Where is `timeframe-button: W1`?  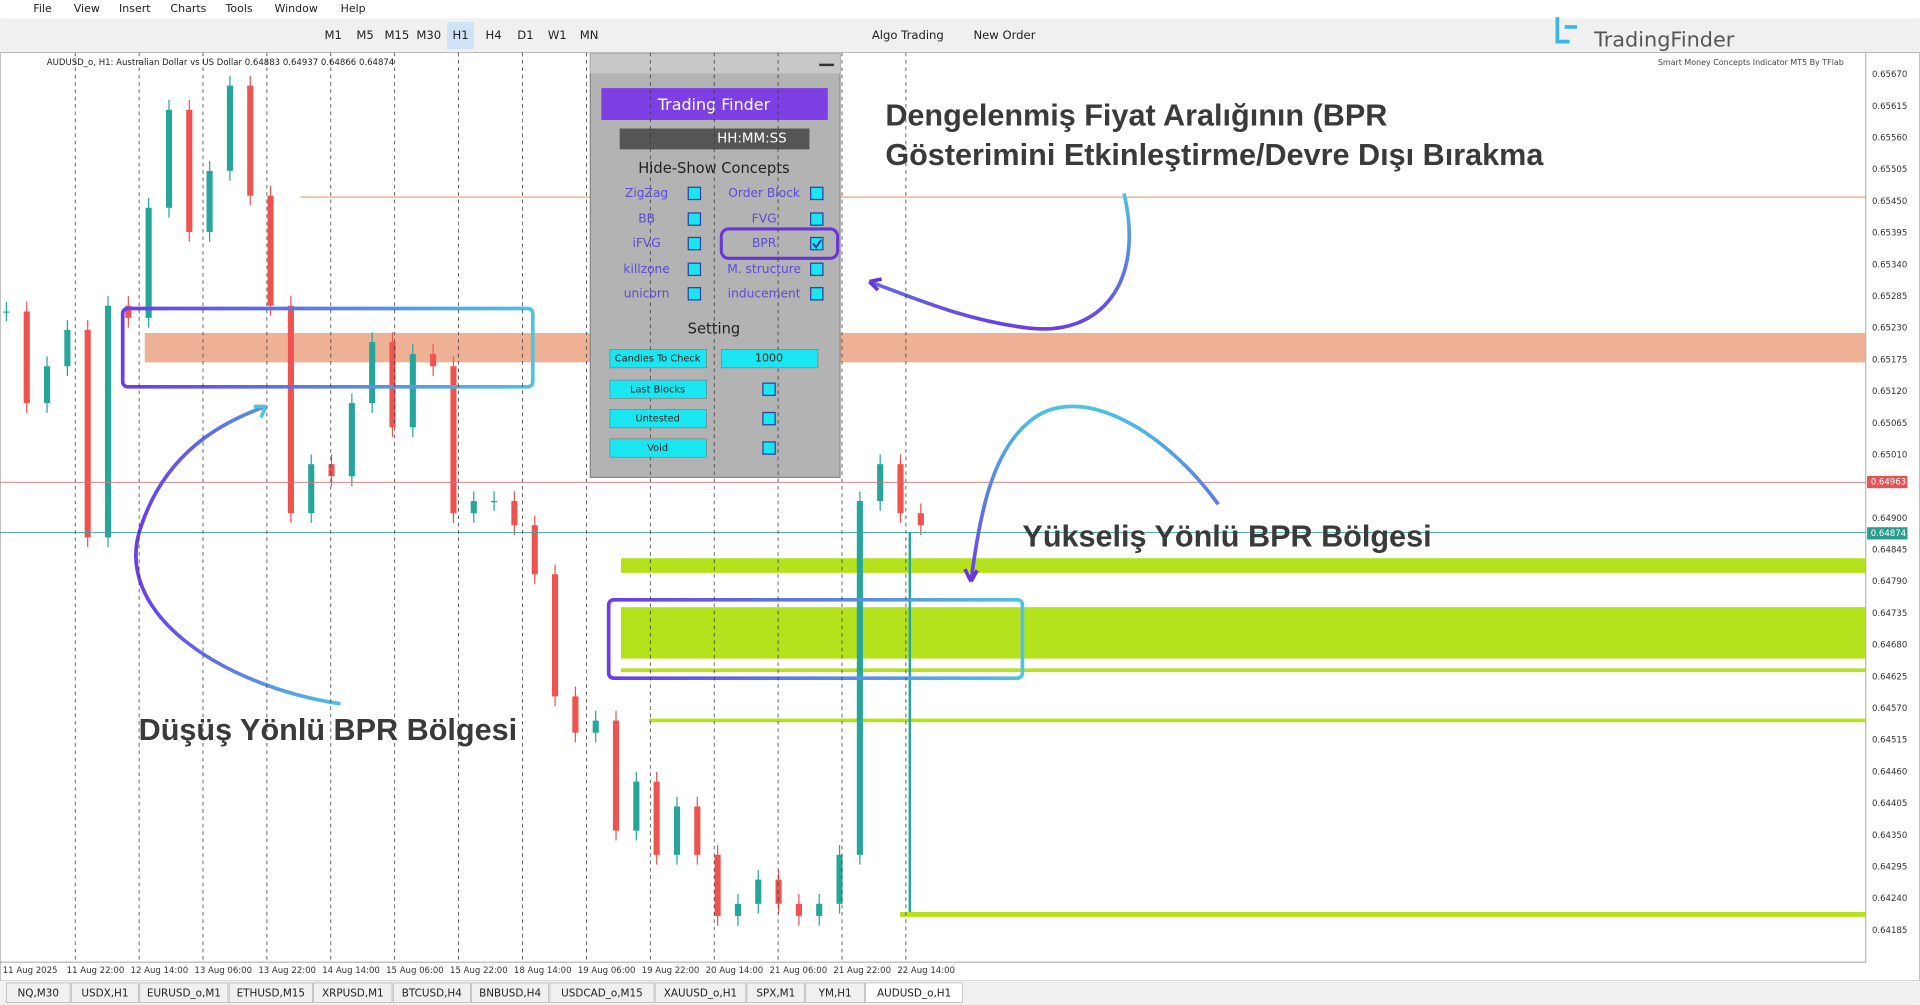
timeframe-button: W1 is located at coordinates (557, 35).